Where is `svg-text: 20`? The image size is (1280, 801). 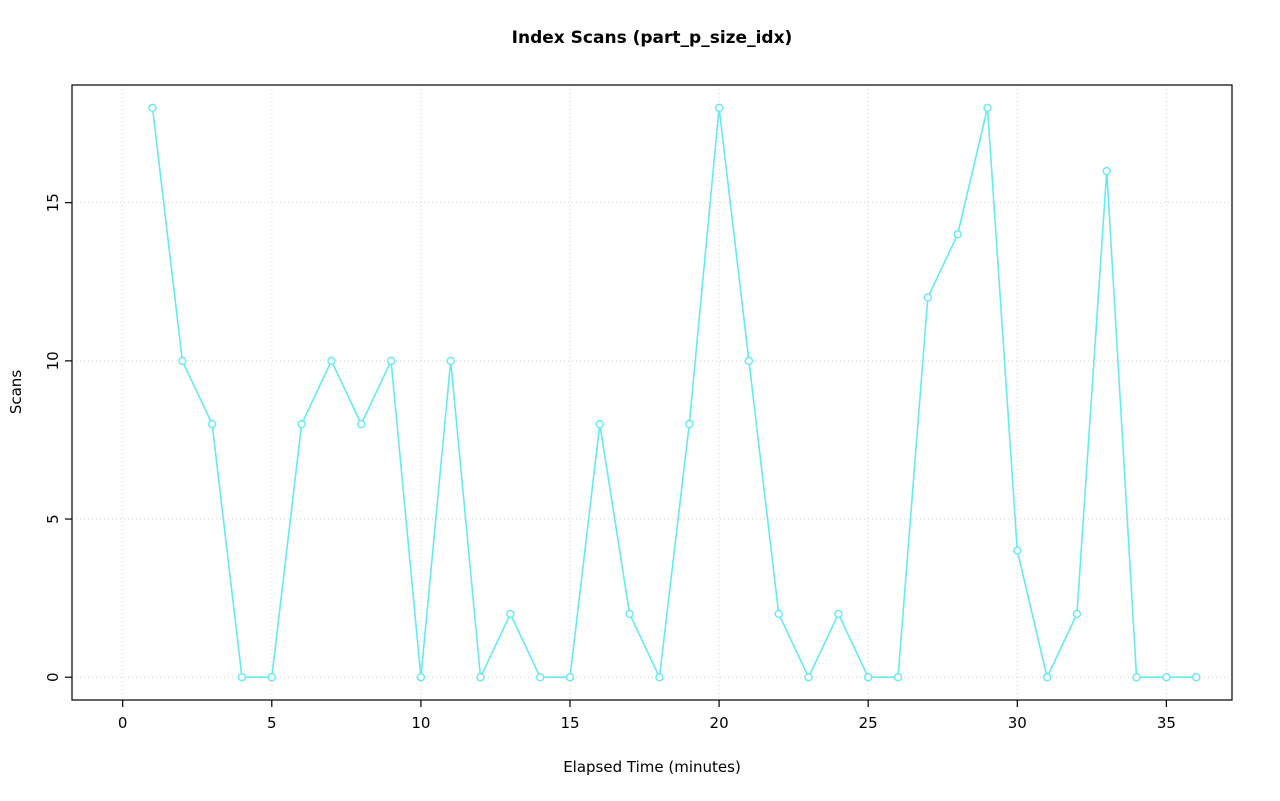 svg-text: 20 is located at coordinates (719, 723).